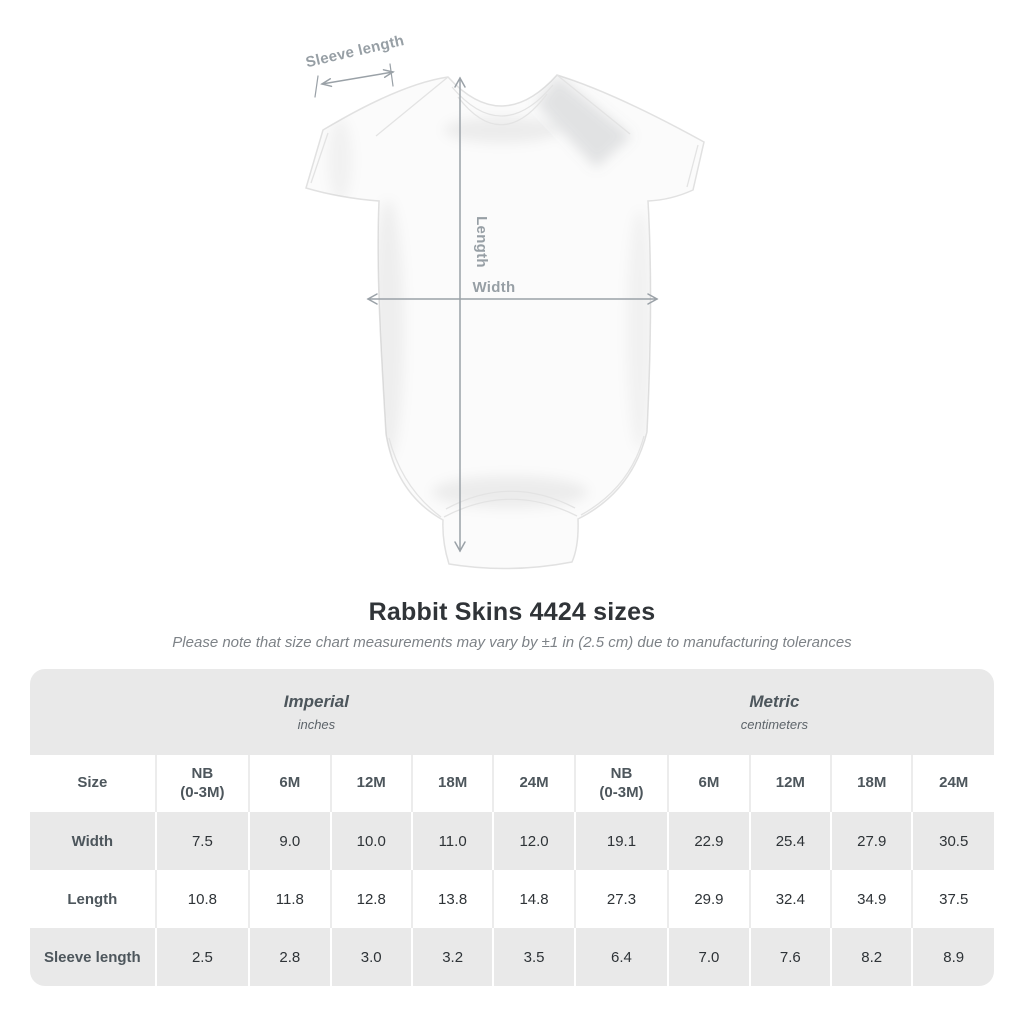 The image size is (1024, 1024). What do you see at coordinates (452, 841) in the screenshot?
I see `cell: 11.0` at bounding box center [452, 841].